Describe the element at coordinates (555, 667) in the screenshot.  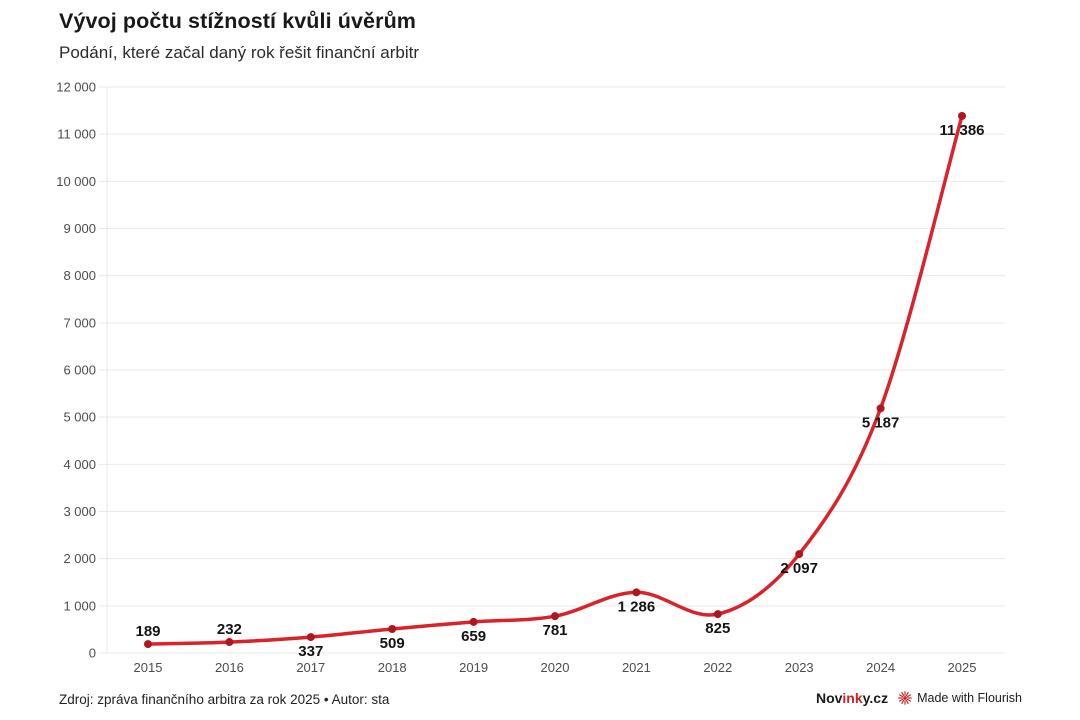
I see `x-tick-label: 2020` at that location.